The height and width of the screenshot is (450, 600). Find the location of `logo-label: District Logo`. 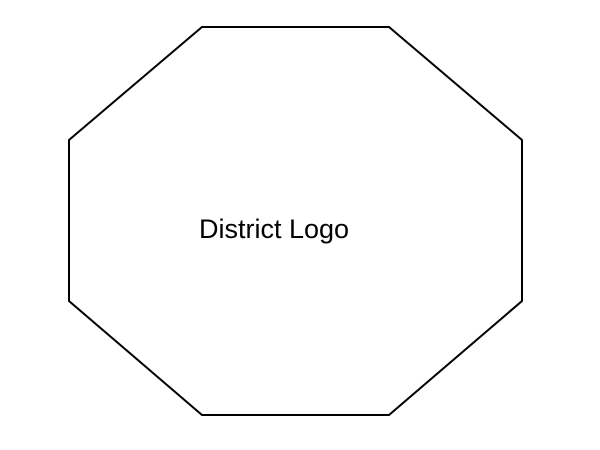

logo-label: District Logo is located at coordinates (274, 229).